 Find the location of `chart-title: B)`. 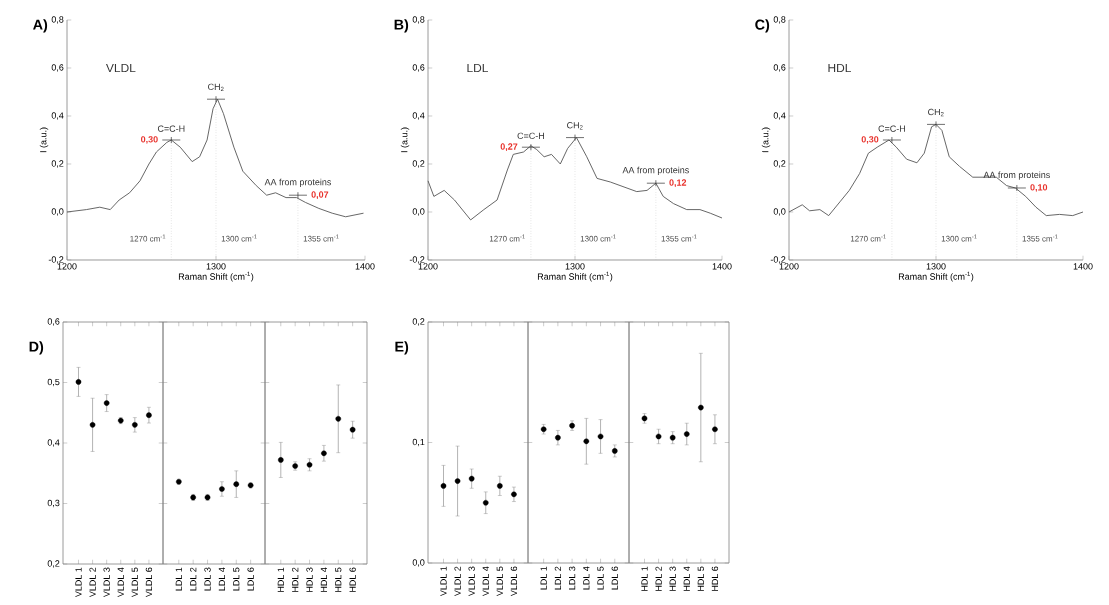

chart-title: B) is located at coordinates (401, 26).